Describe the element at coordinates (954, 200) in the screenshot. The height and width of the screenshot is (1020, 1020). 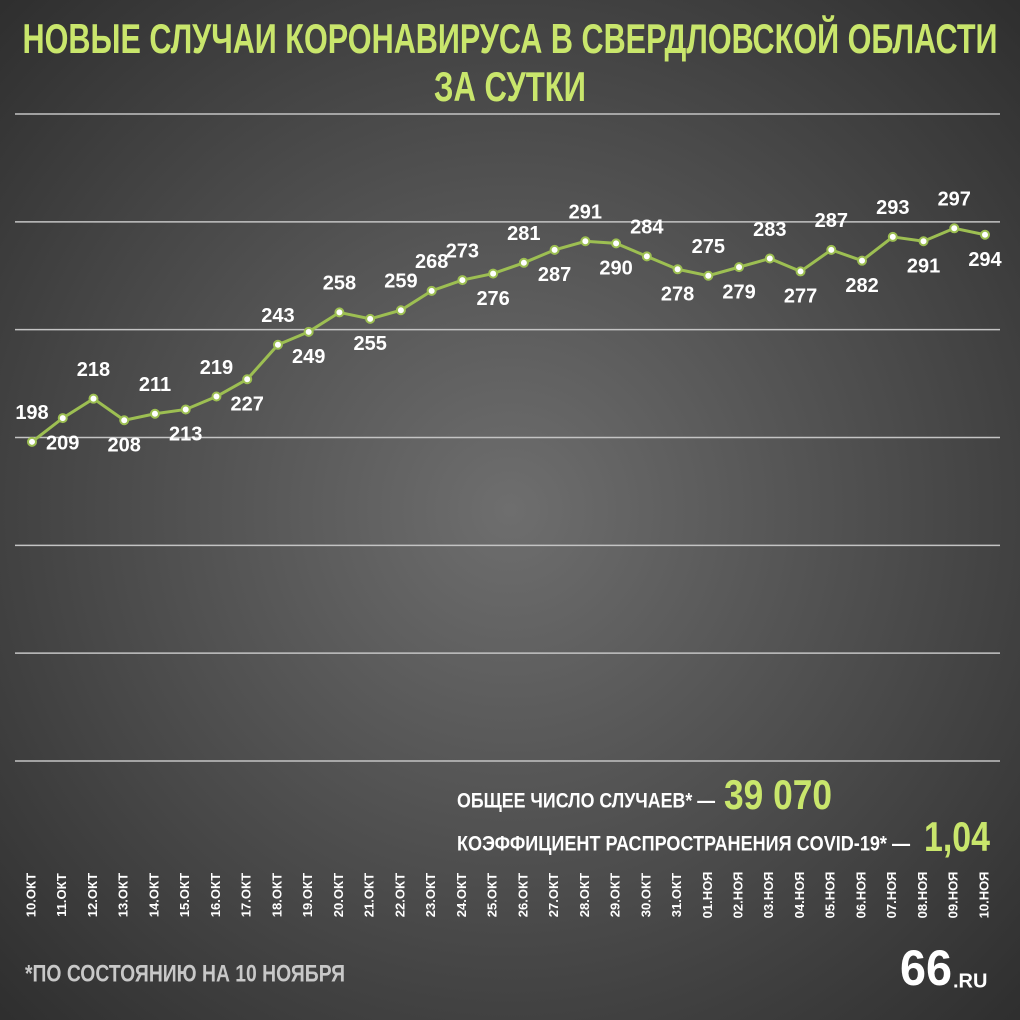
I see `data-label: 297` at that location.